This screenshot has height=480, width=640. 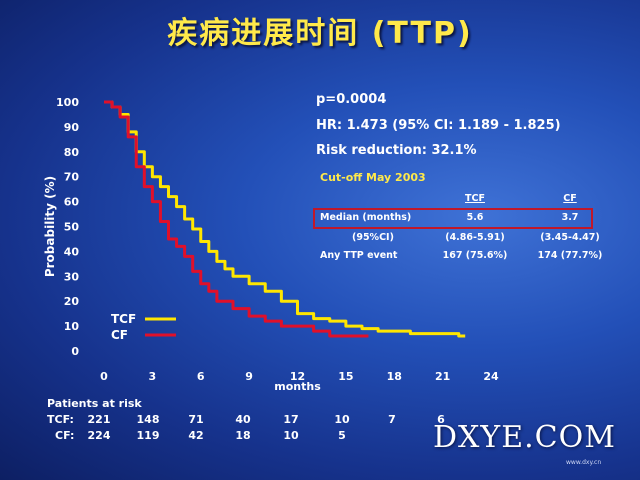 What do you see at coordinates (392, 419) in the screenshot?
I see `risk-value: 7` at bounding box center [392, 419].